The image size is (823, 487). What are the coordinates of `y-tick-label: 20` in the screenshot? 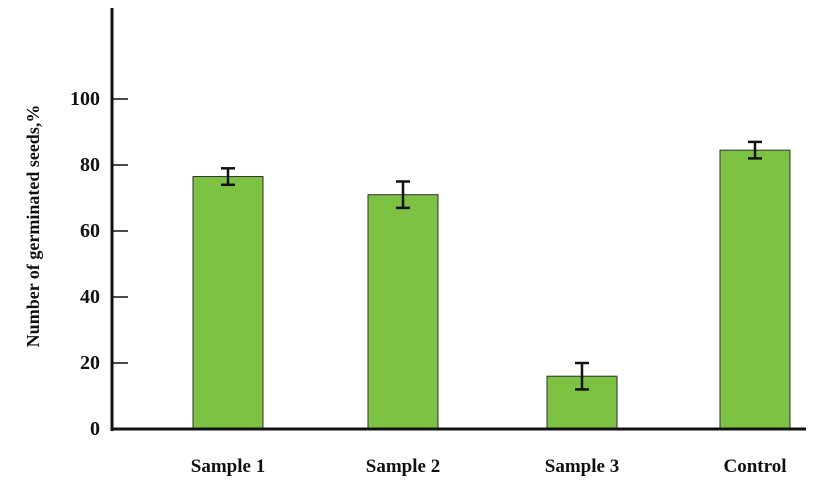 It's located at (90, 363).